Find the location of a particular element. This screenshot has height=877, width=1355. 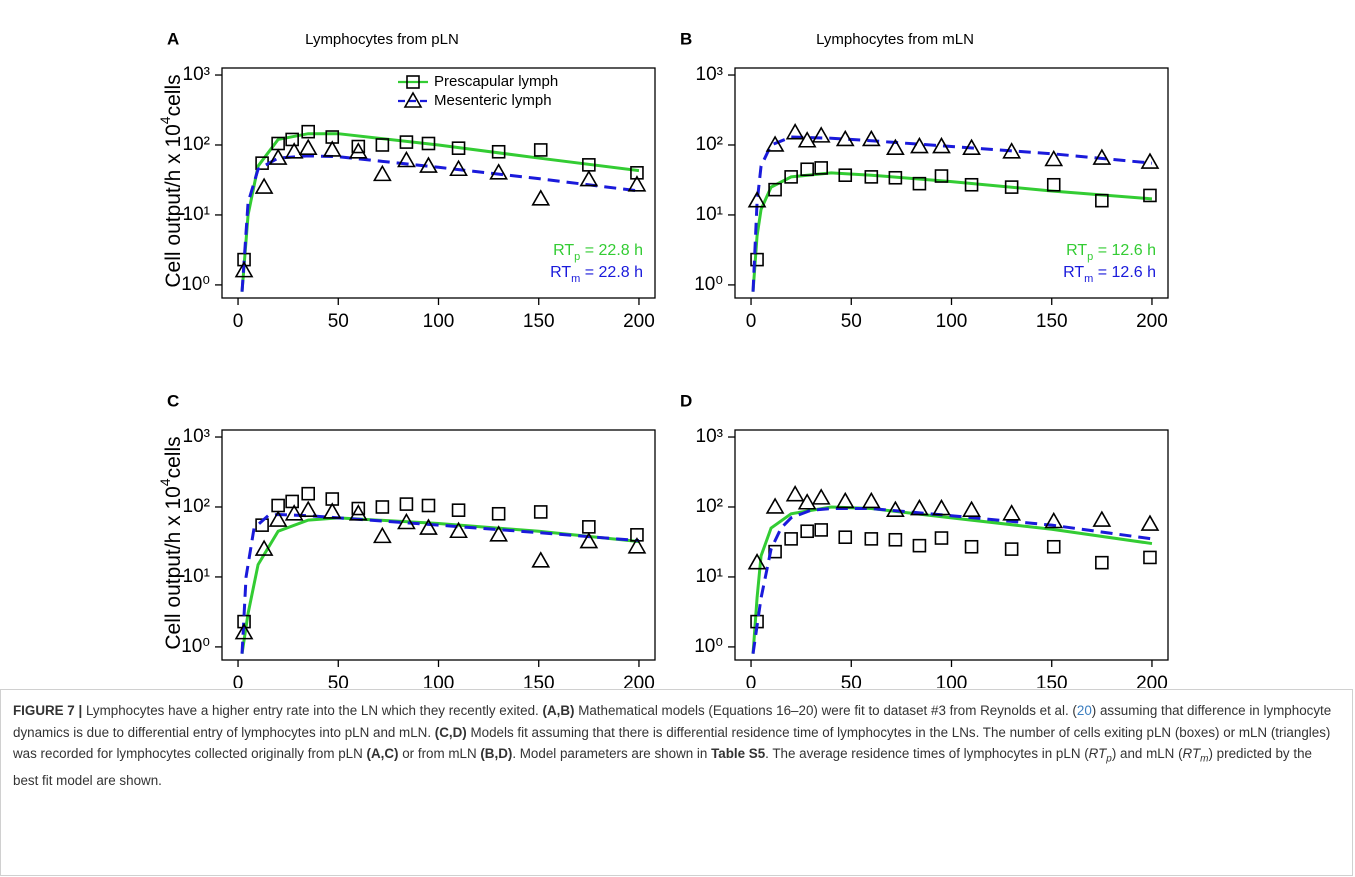

x-tick-label: 200 is located at coordinates (639, 321).